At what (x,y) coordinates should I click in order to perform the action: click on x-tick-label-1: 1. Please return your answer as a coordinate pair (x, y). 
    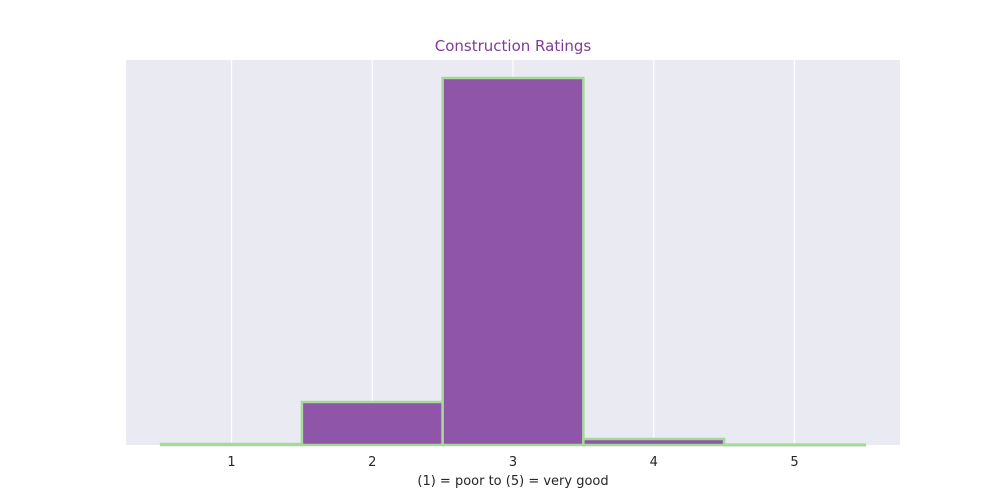
    Looking at the image, I should click on (231, 462).